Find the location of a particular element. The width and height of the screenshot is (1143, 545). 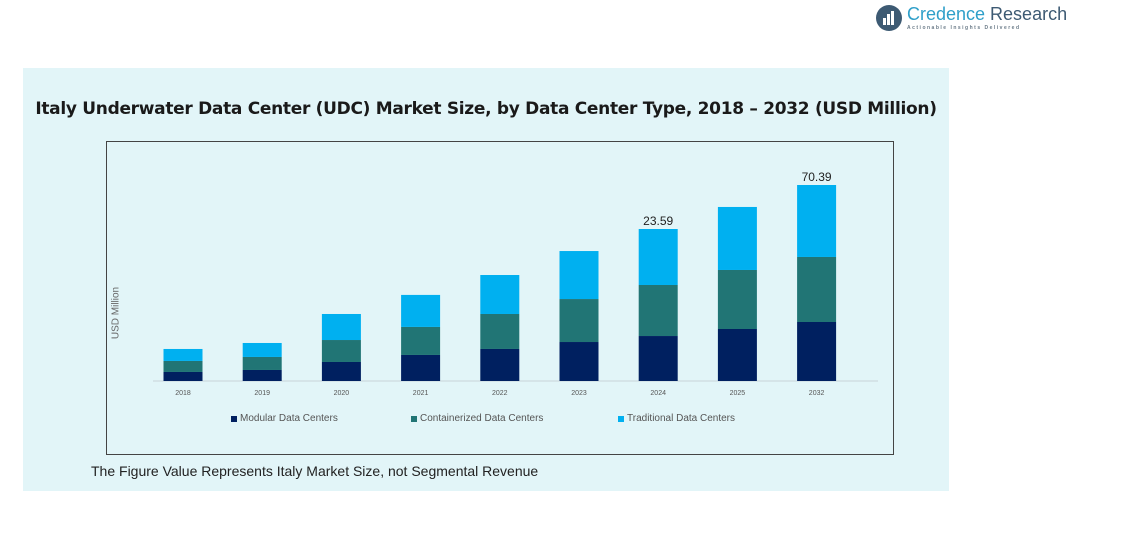

data-label-2024: 23.59 is located at coordinates (658, 221).